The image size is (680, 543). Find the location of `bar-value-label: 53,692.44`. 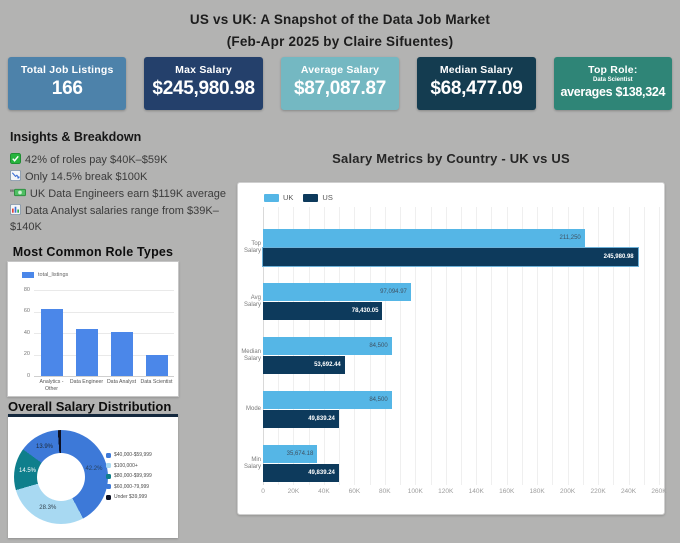

bar-value-label: 53,692.44 is located at coordinates (327, 365).